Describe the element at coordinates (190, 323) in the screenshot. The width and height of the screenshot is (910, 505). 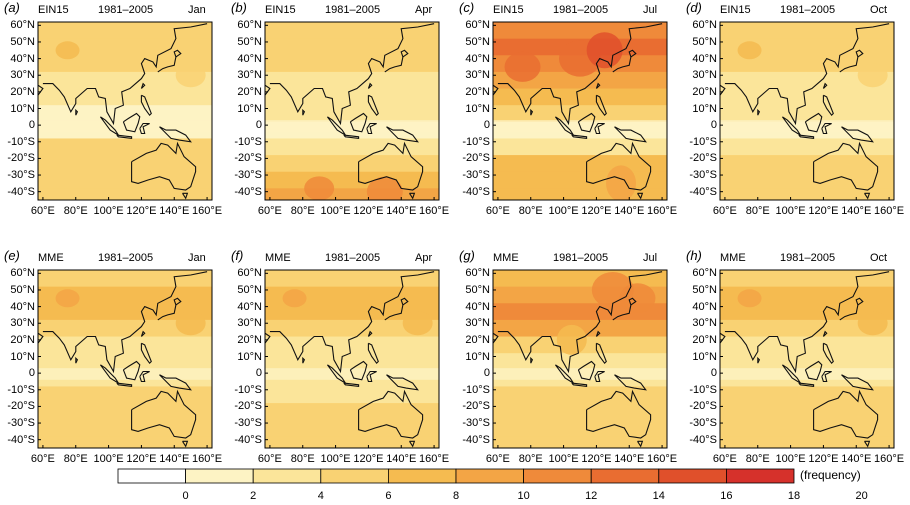
I see `frequency-blob` at that location.